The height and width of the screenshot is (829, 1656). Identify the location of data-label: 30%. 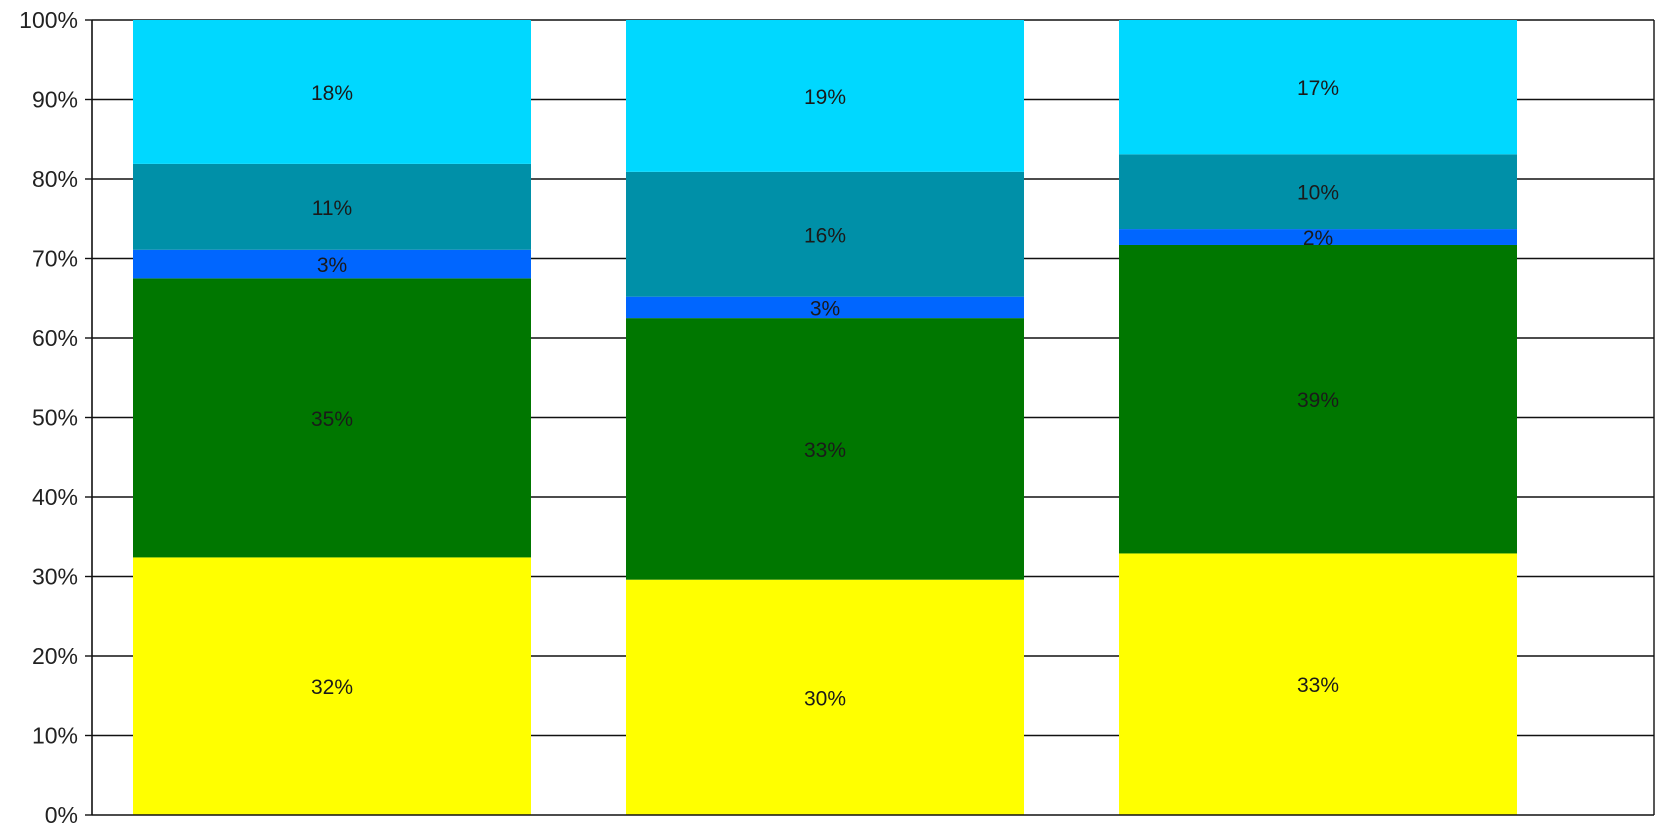
(825, 698).